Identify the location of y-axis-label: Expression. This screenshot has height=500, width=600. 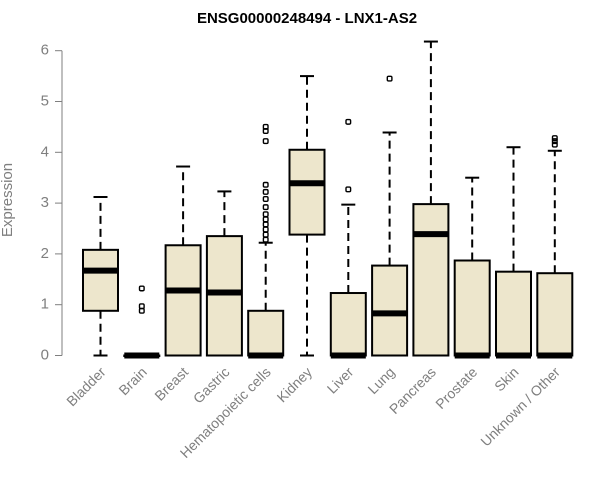
(8, 200).